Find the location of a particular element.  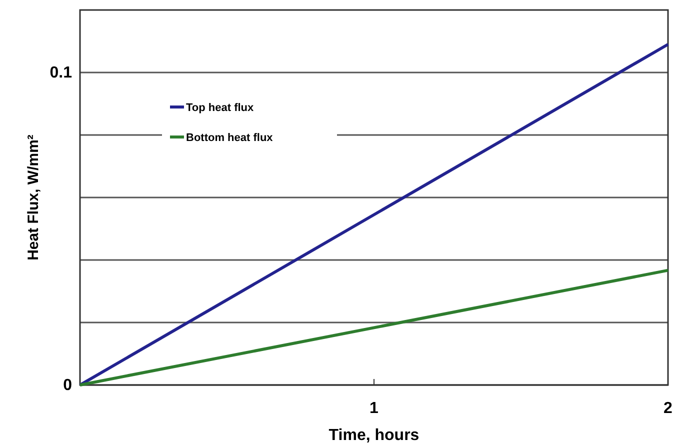

x-tick-label: 2 is located at coordinates (668, 408).